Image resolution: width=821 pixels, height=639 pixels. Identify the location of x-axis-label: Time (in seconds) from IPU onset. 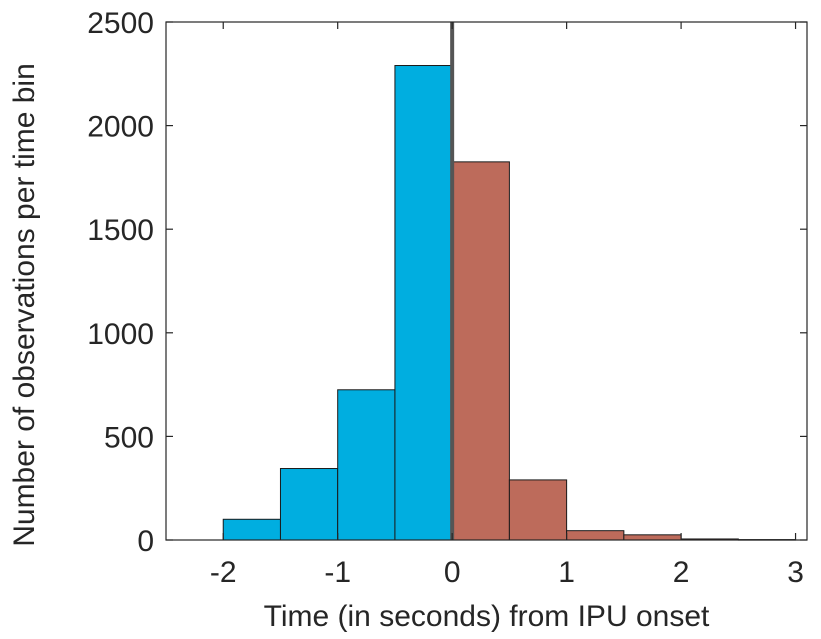
(487, 616).